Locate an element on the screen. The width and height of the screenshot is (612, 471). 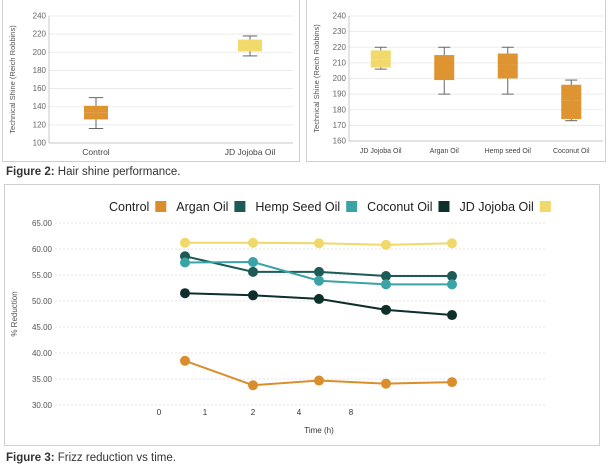
figure-2-caption-label: Figure 2: is located at coordinates (30, 172).